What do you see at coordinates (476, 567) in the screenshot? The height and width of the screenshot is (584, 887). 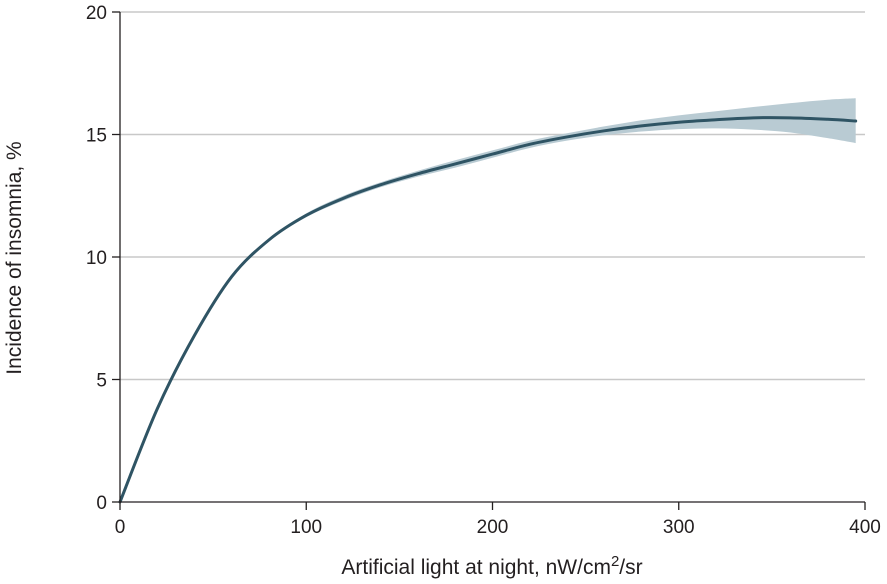 I see `x-axis-title-main: Artificial light at night, nW/cm` at bounding box center [476, 567].